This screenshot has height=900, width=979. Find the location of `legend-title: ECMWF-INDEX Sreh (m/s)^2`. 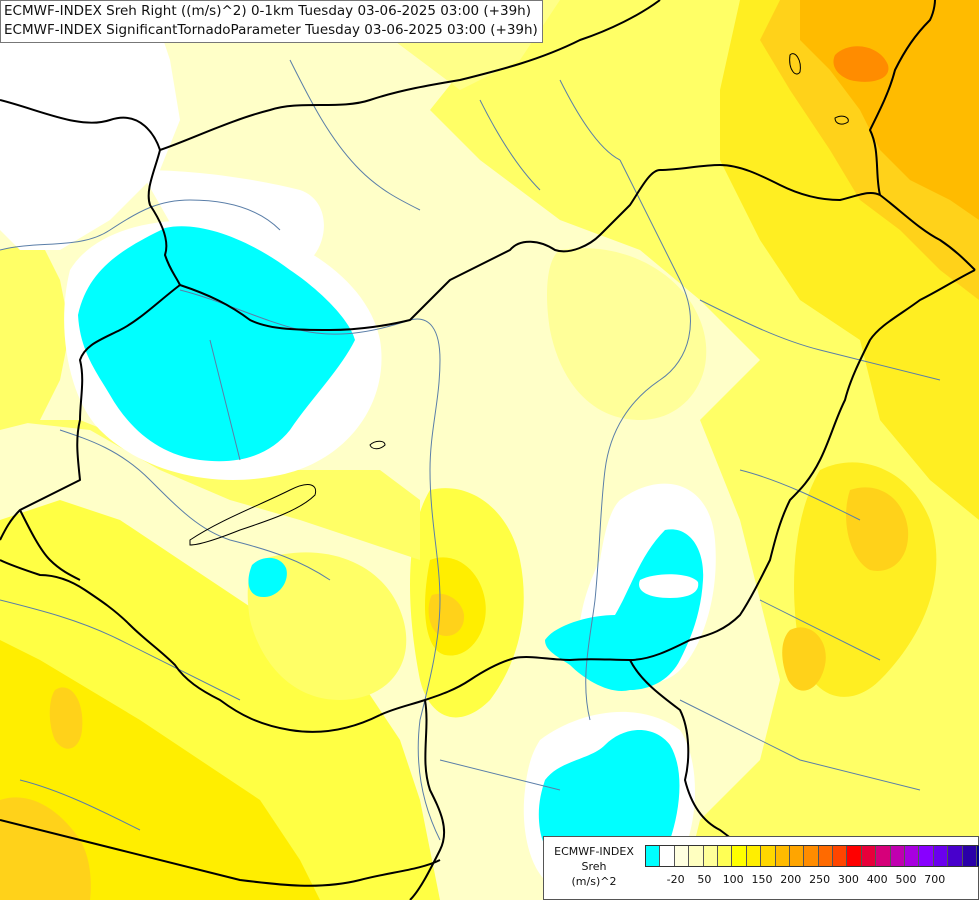

legend-title: ECMWF-INDEX Sreh (m/s)^2 is located at coordinates (594, 866).